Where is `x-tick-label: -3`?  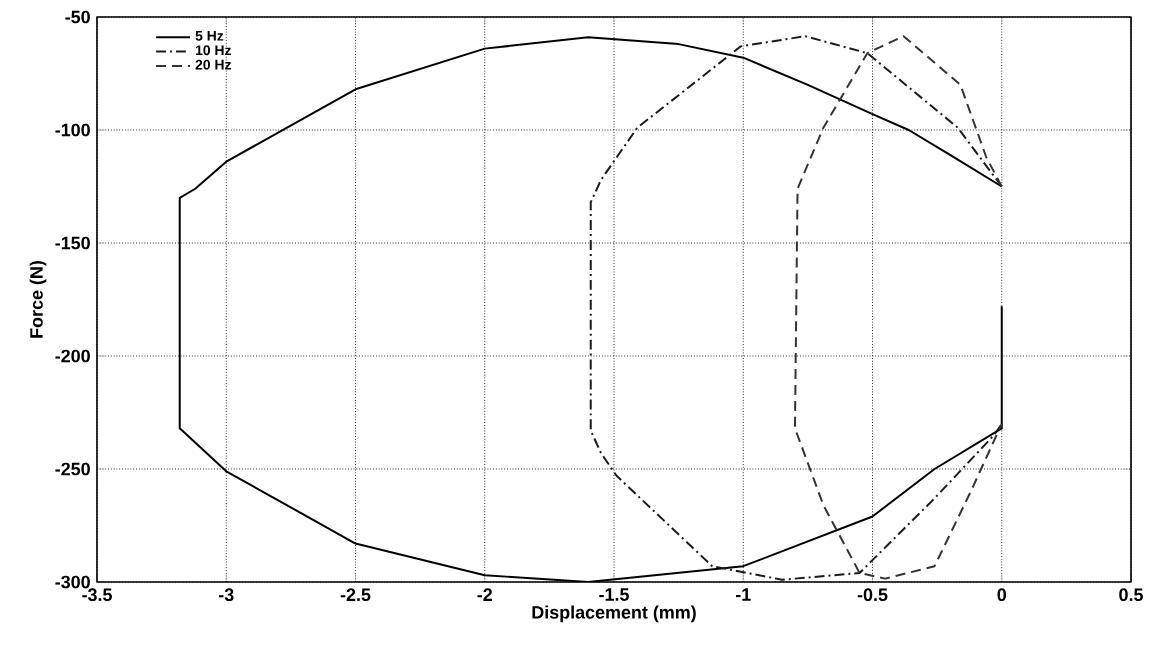
x-tick-label: -3 is located at coordinates (226, 595).